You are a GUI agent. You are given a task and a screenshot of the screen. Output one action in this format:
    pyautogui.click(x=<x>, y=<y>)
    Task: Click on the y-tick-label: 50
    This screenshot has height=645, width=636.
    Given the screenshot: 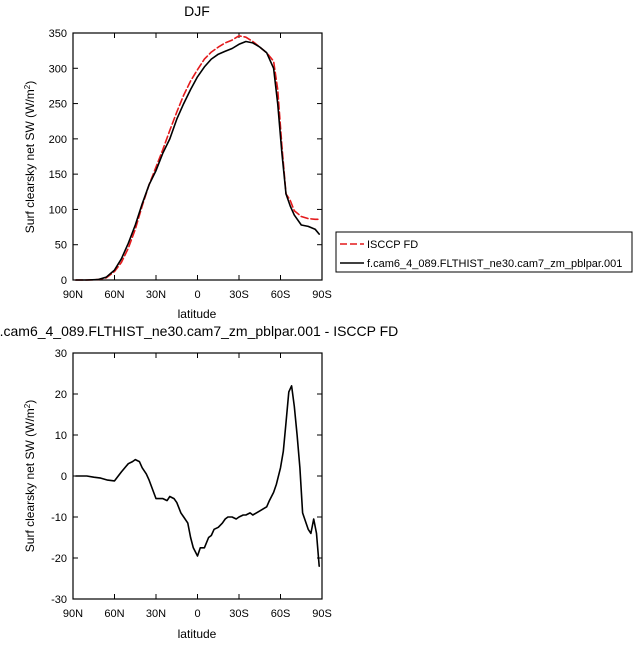 What is the action you would take?
    pyautogui.click(x=61, y=246)
    